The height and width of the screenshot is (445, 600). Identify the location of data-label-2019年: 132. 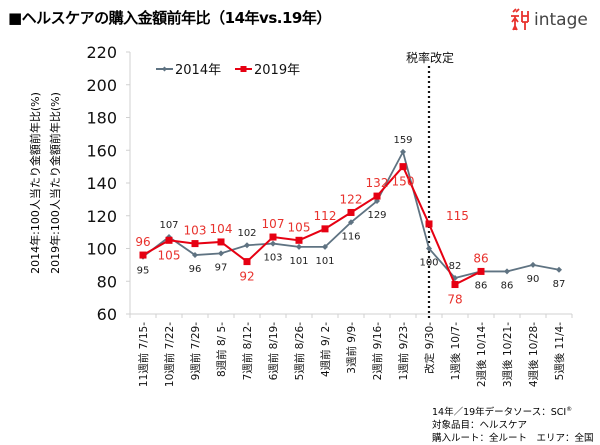
(377, 183).